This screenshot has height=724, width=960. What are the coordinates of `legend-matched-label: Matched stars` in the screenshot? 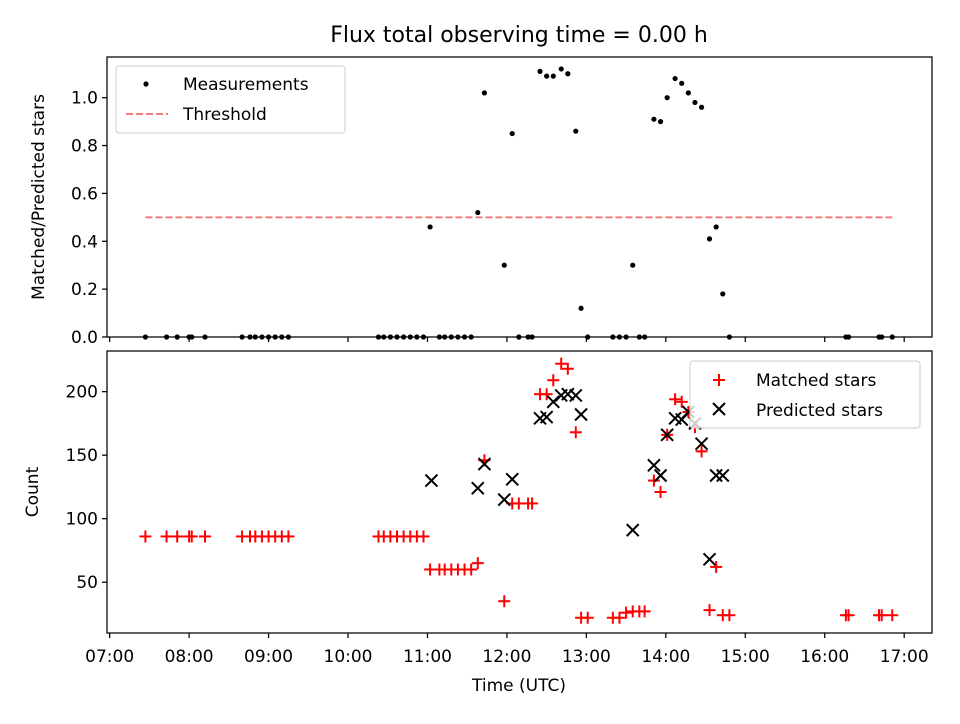 It's located at (816, 381).